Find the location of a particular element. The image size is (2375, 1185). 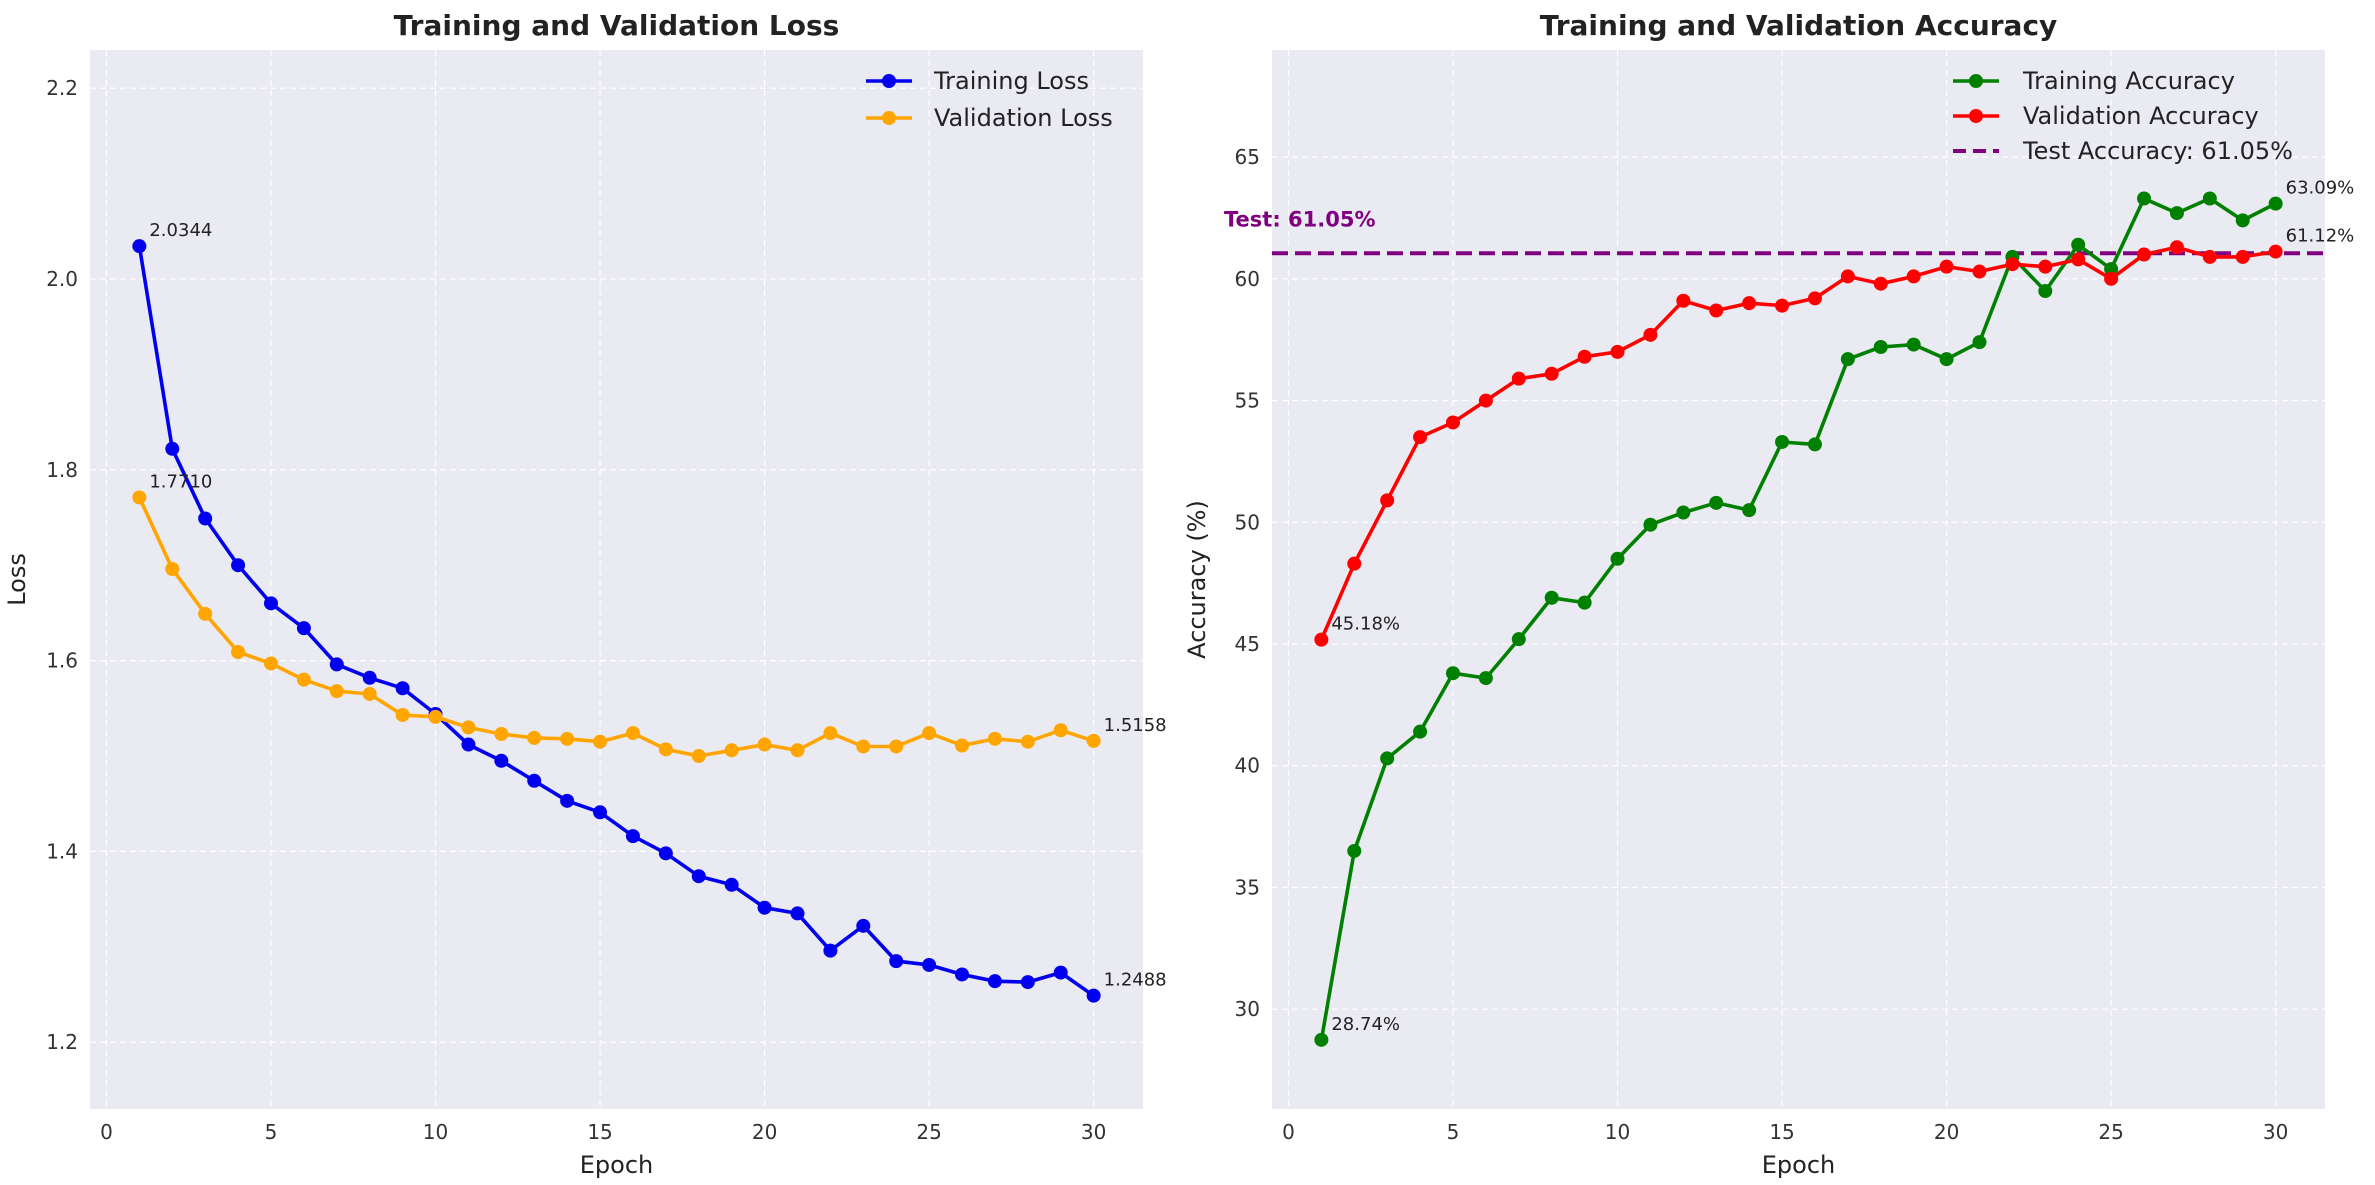

x-tick-label: 20 is located at coordinates (1946, 1132).